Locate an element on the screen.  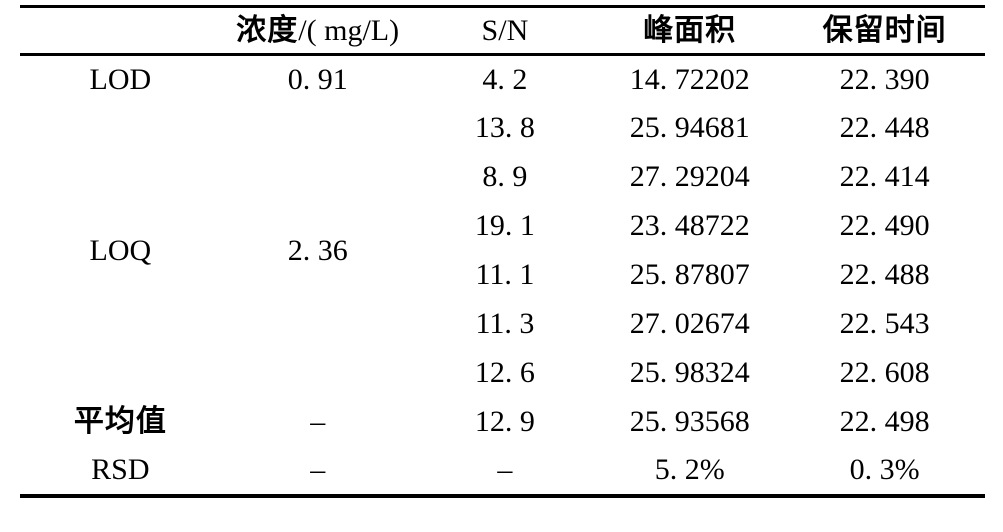
cell-lod-label: LOD is located at coordinates (120, 79).